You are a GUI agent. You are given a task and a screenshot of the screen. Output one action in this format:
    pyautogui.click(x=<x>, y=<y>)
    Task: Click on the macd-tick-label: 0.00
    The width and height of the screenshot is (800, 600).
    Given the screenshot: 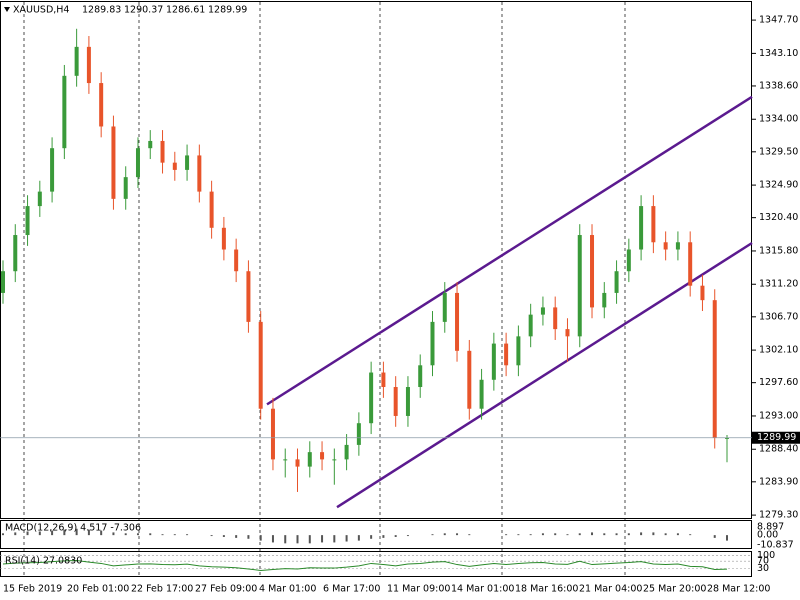 What is the action you would take?
    pyautogui.click(x=767, y=535)
    